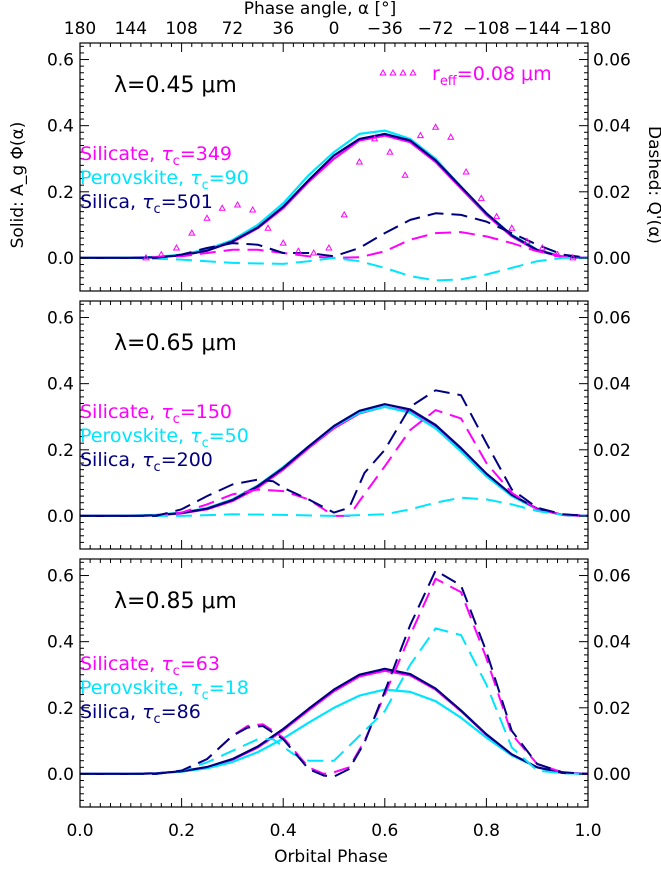 The width and height of the screenshot is (661, 869). I want to click on top-tick-label: 36, so click(283, 29).